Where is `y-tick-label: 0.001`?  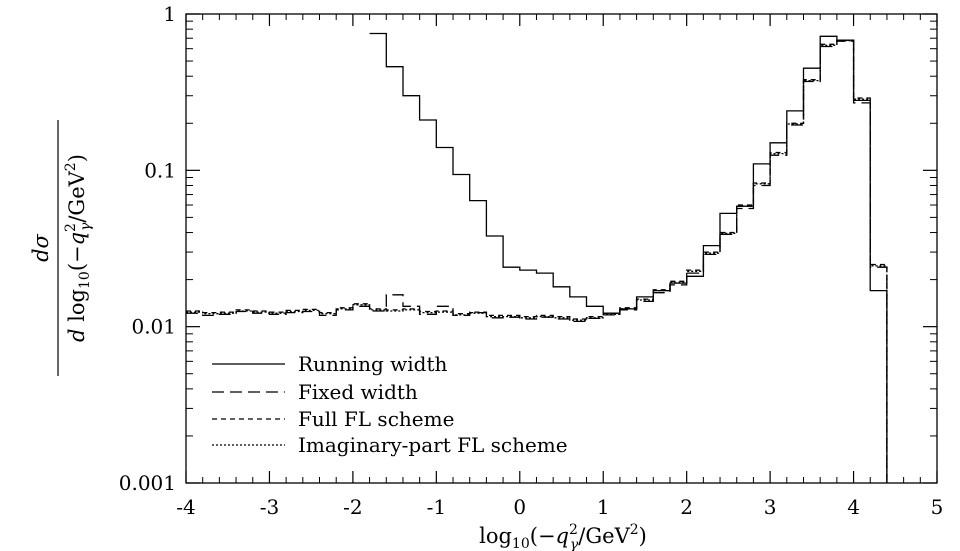
y-tick-label: 0.001 is located at coordinates (147, 483).